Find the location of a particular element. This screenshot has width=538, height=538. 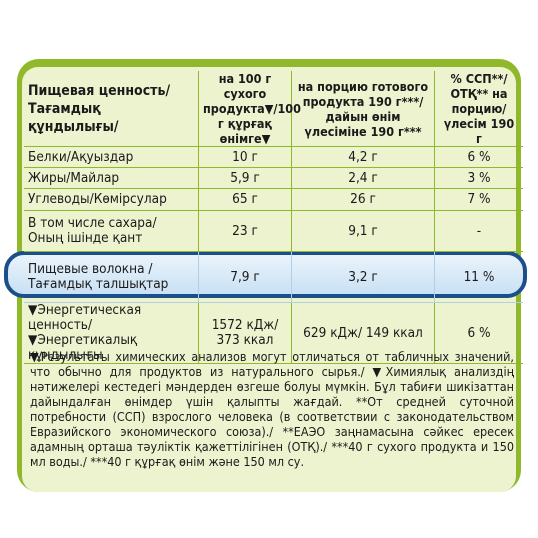

nutrient-name: Пищевые волокна / Тағамдық талшықтар is located at coordinates (111, 277).